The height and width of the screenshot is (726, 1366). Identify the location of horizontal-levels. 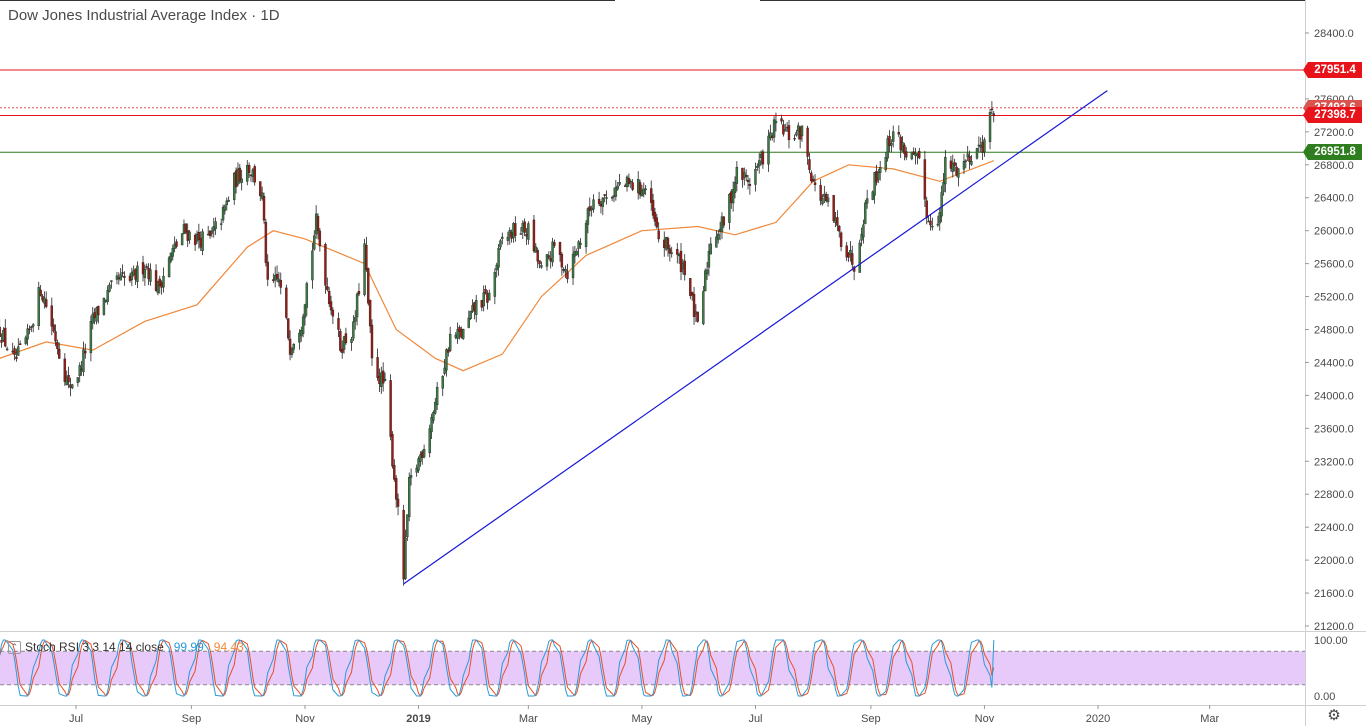
(652, 111).